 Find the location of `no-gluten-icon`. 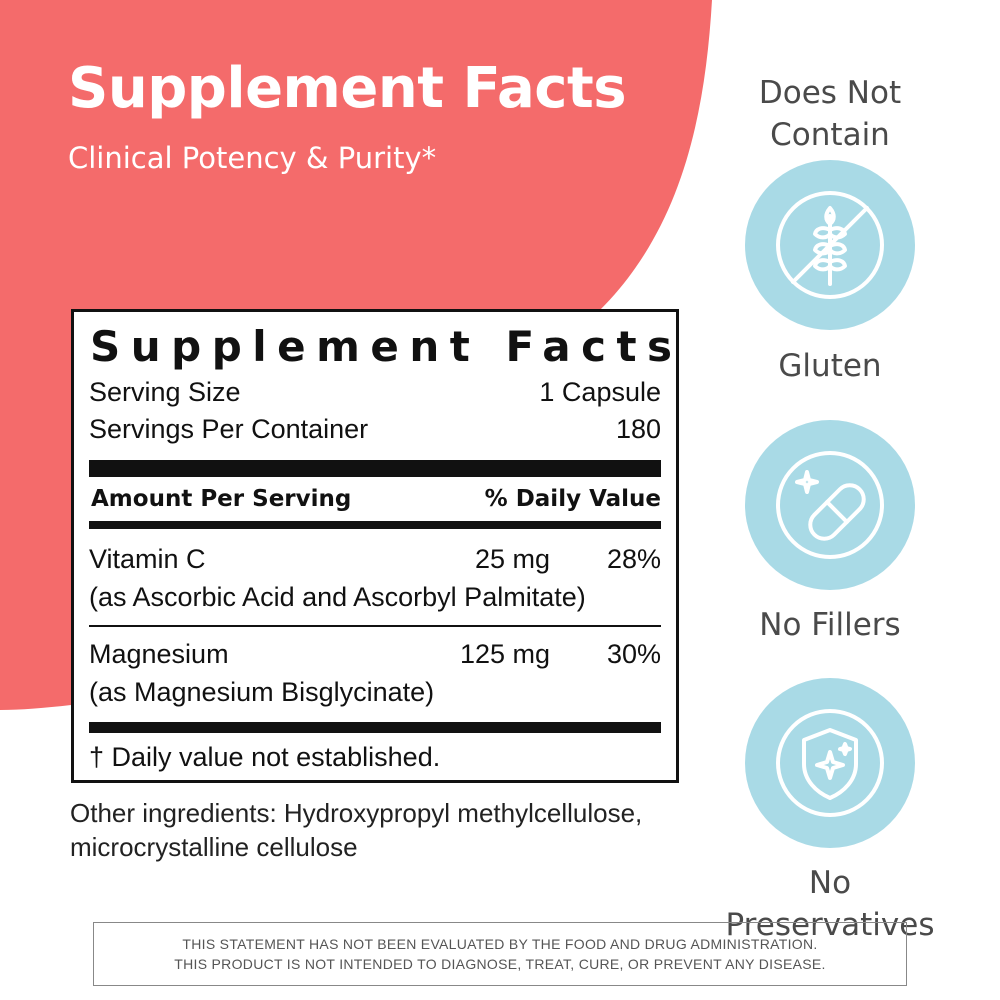

no-gluten-icon is located at coordinates (830, 245).